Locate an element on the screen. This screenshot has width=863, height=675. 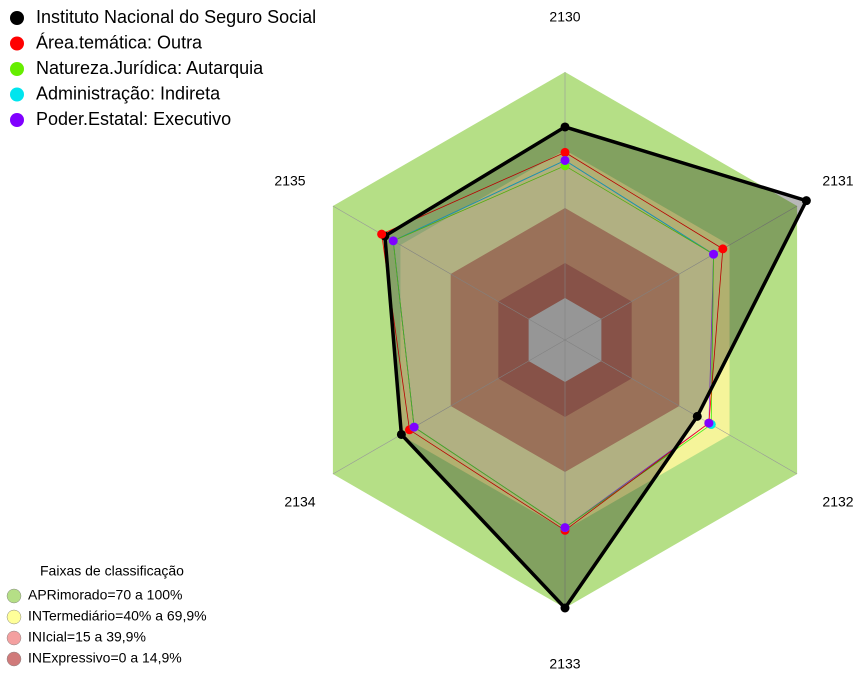
band-legend-label: INTermediário=40% a 69,9% is located at coordinates (117, 616).